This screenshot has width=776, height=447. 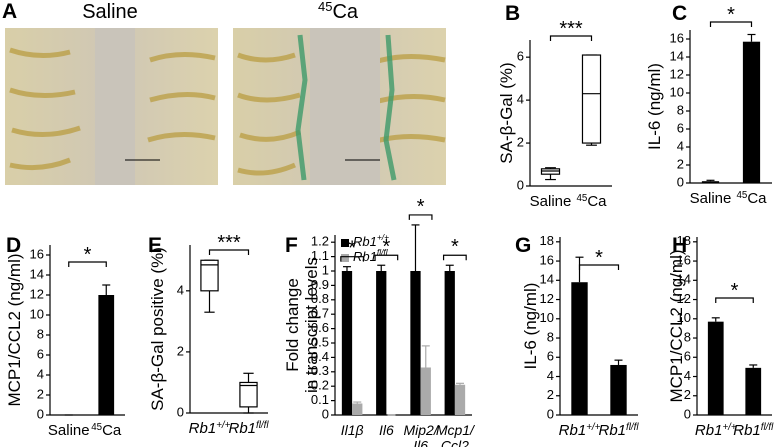 What do you see at coordinates (320, 284) in the screenshot?
I see `y-tick-label: 0.9` at bounding box center [320, 284].